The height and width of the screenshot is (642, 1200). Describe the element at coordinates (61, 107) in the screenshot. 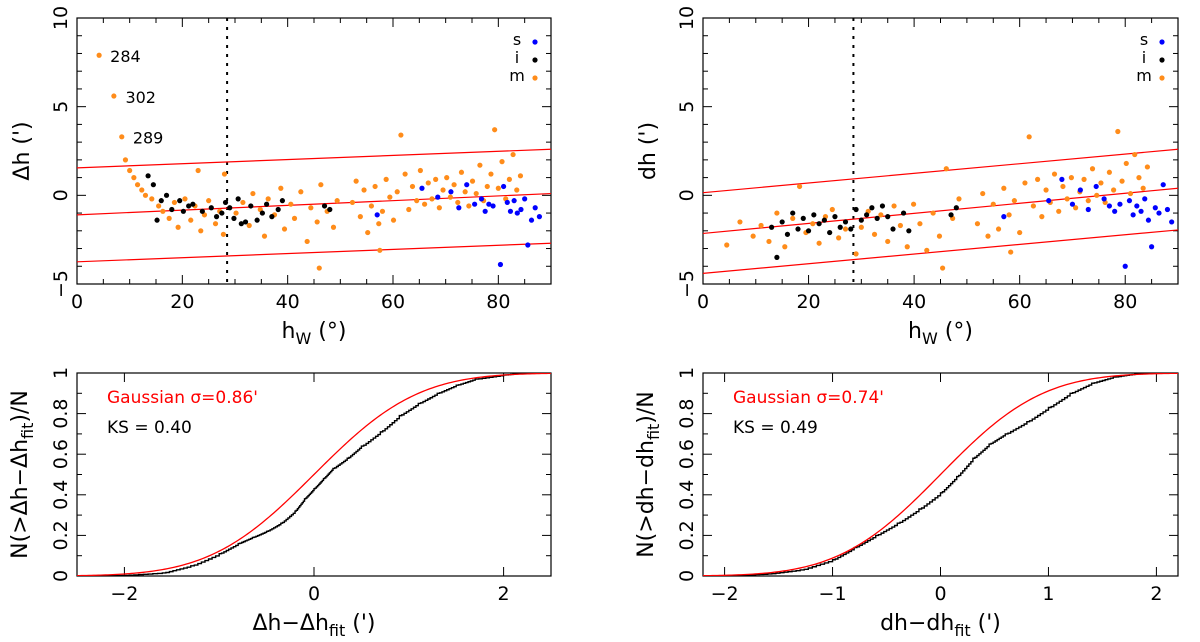

I see `y-tick-label: 5` at that location.